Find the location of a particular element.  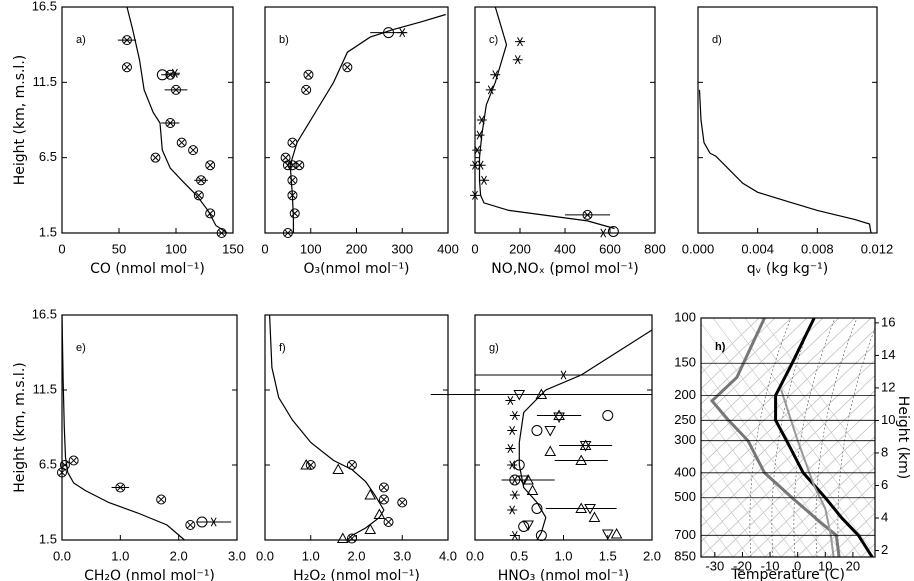

x-tick-label: -20 is located at coordinates (742, 565).